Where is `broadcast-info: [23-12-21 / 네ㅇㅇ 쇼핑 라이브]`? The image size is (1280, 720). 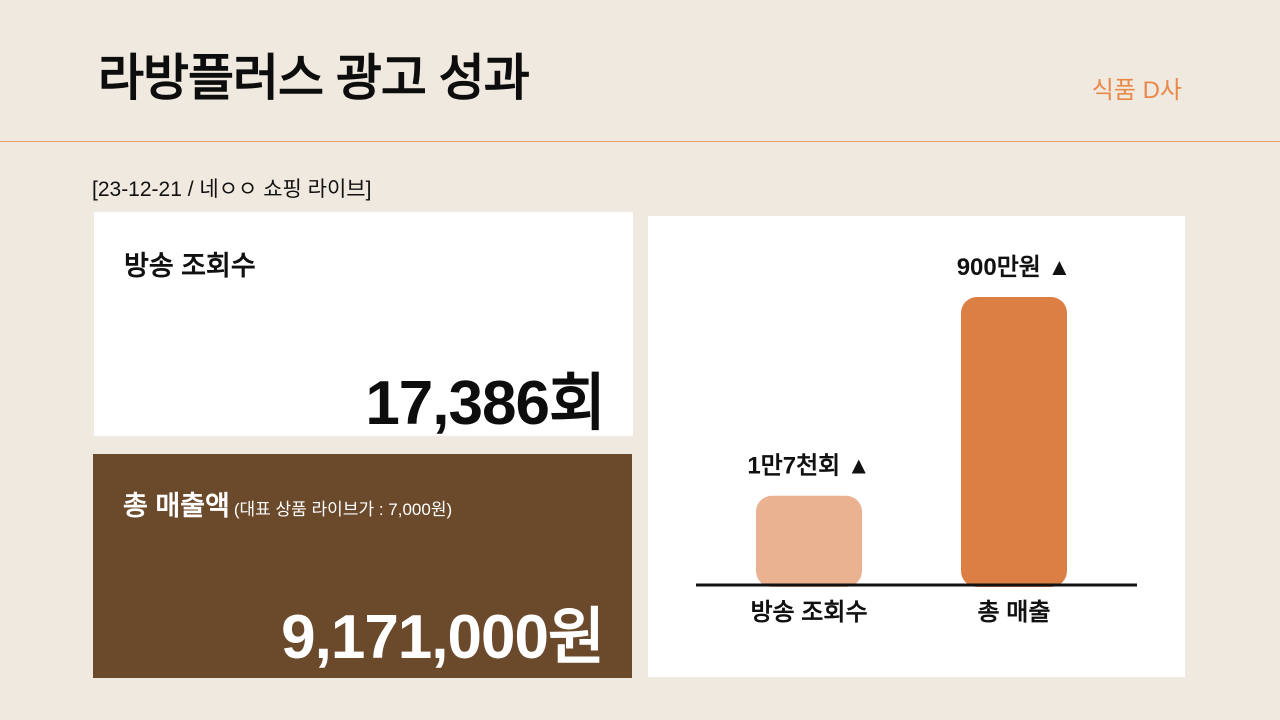
broadcast-info: [23-12-21 / 네ㅇㅇ 쇼핑 라이브] is located at coordinates (232, 189).